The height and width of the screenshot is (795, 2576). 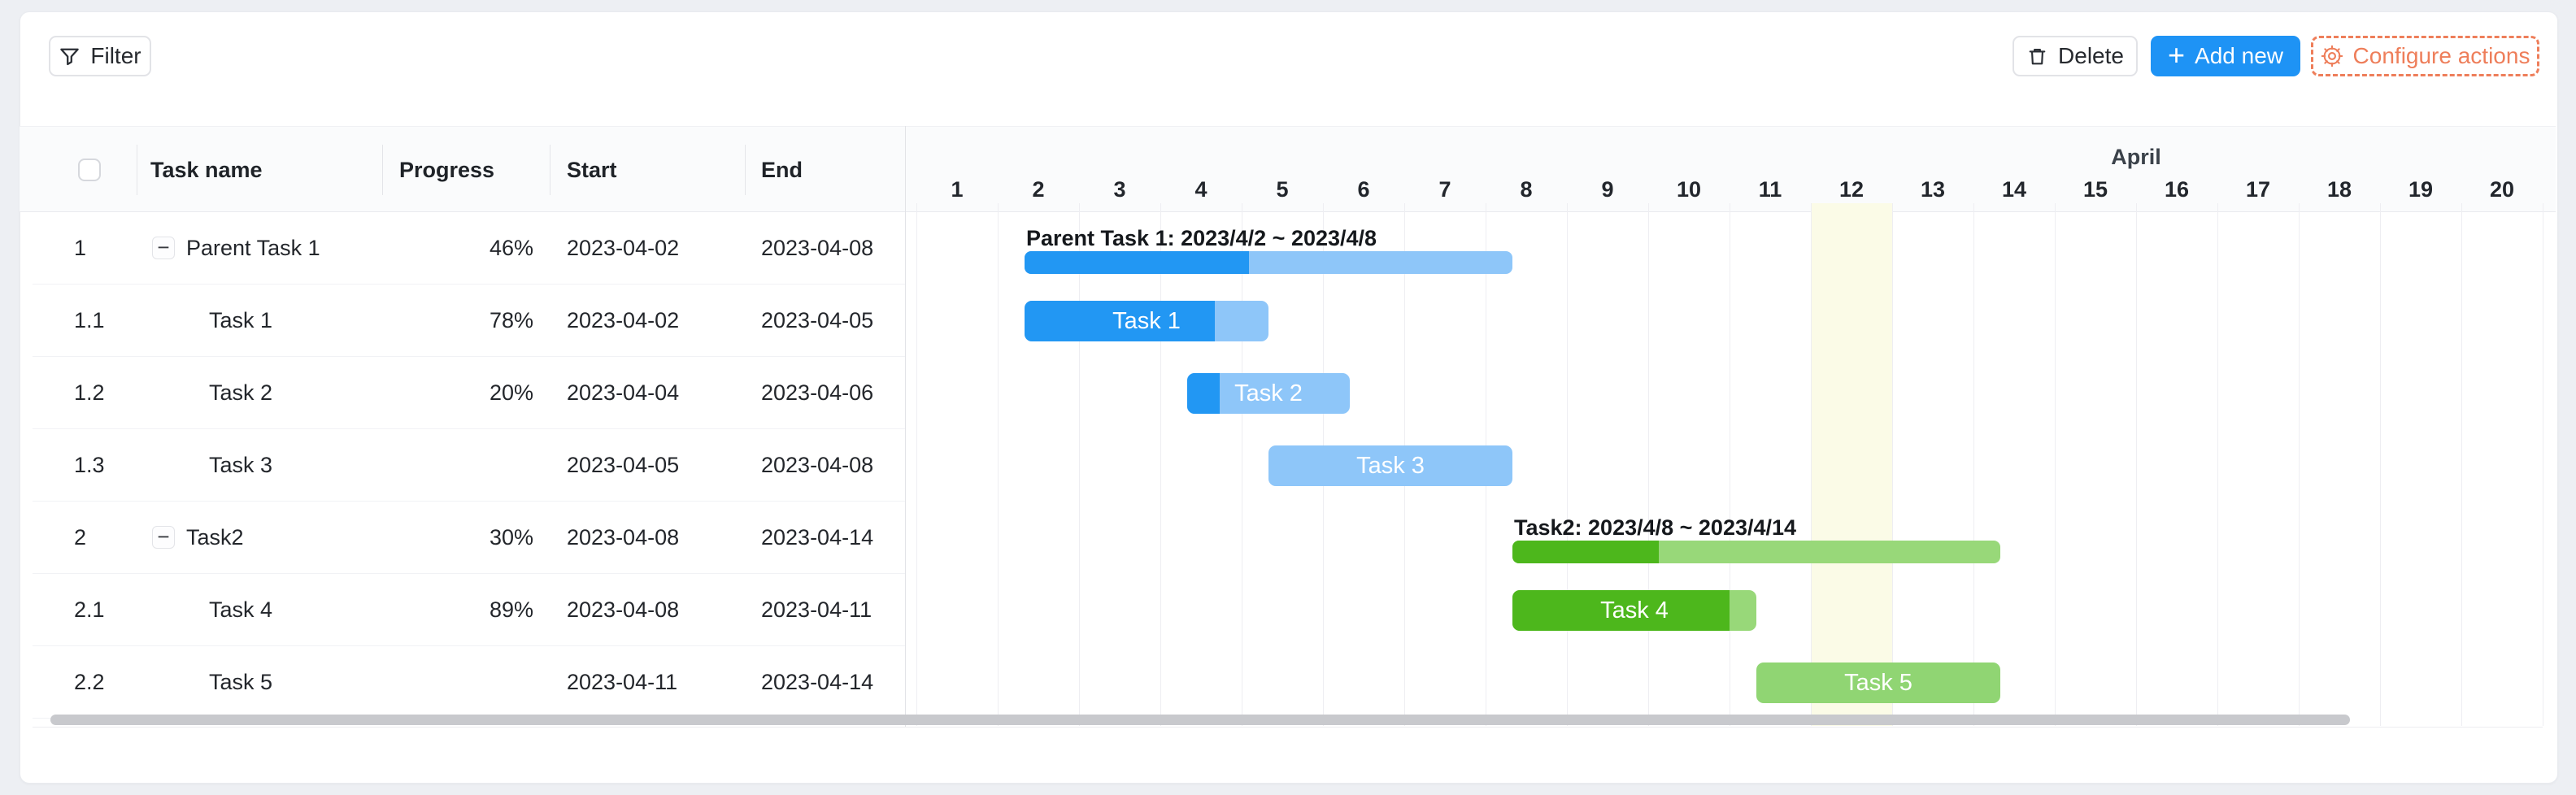 I want to click on configure-actions-label: Configure actions, so click(x=2441, y=55).